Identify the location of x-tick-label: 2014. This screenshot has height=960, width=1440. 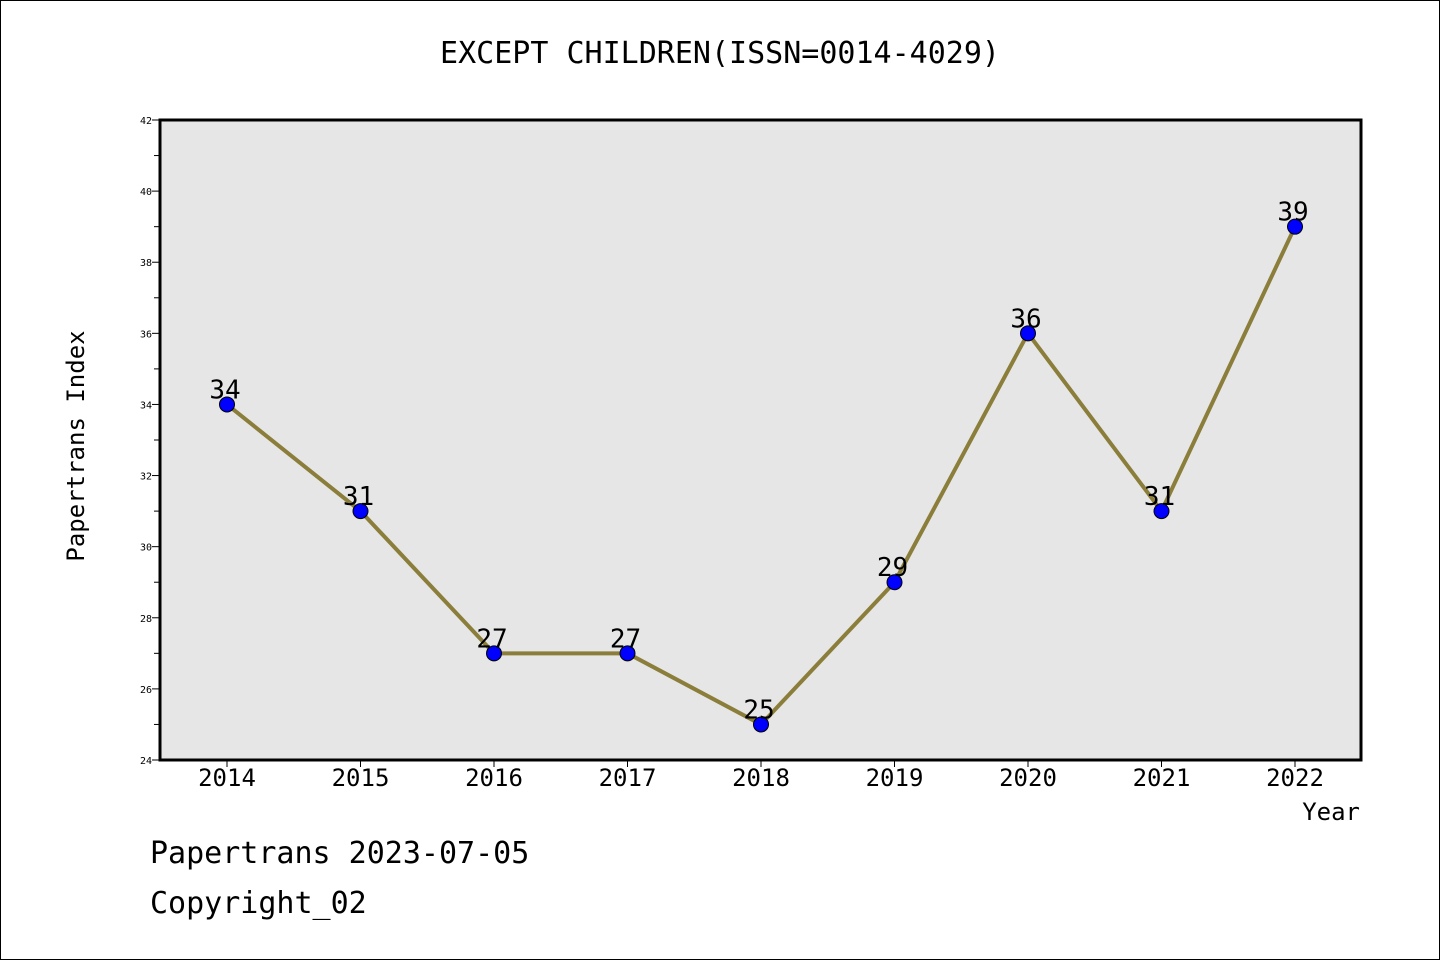
(227, 778).